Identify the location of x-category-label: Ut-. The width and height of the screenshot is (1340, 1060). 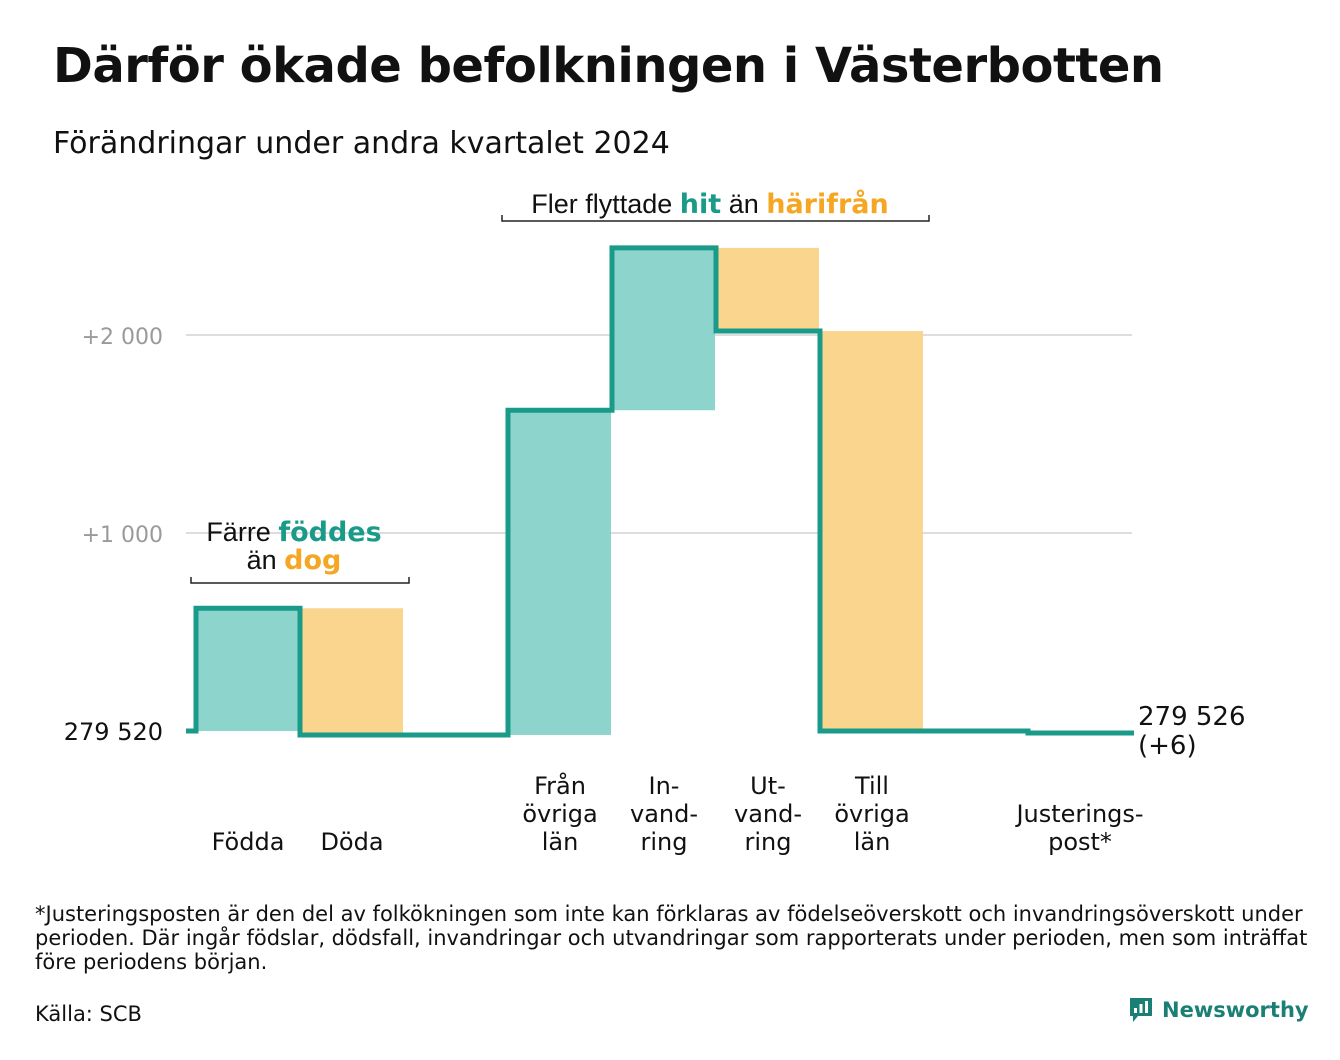
(768, 786).